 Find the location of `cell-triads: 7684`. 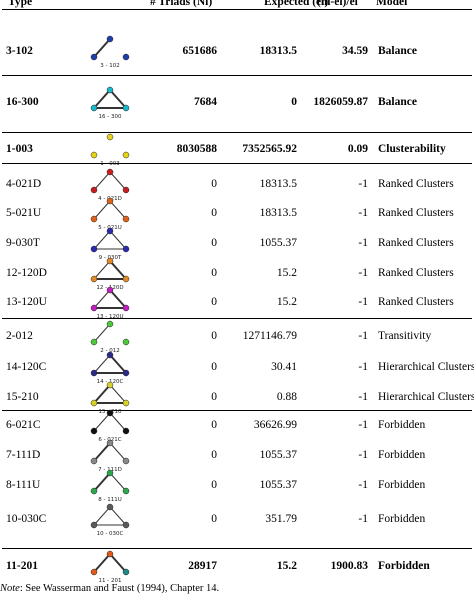

cell-triads: 7684 is located at coordinates (205, 102).